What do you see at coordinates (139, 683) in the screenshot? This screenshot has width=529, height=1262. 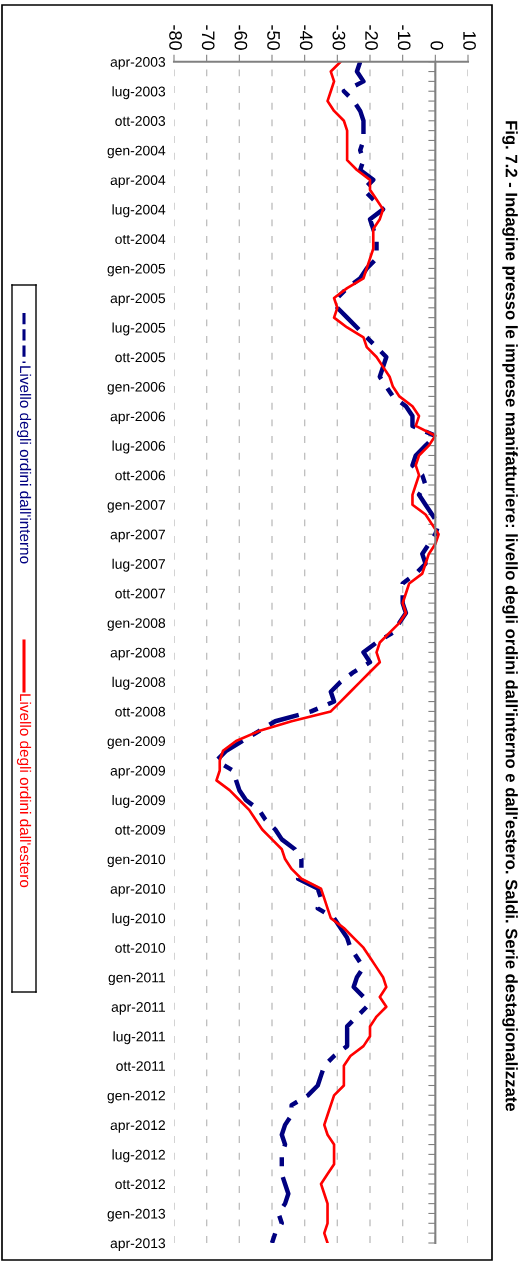 I see `y-tick-label: lug-2008` at bounding box center [139, 683].